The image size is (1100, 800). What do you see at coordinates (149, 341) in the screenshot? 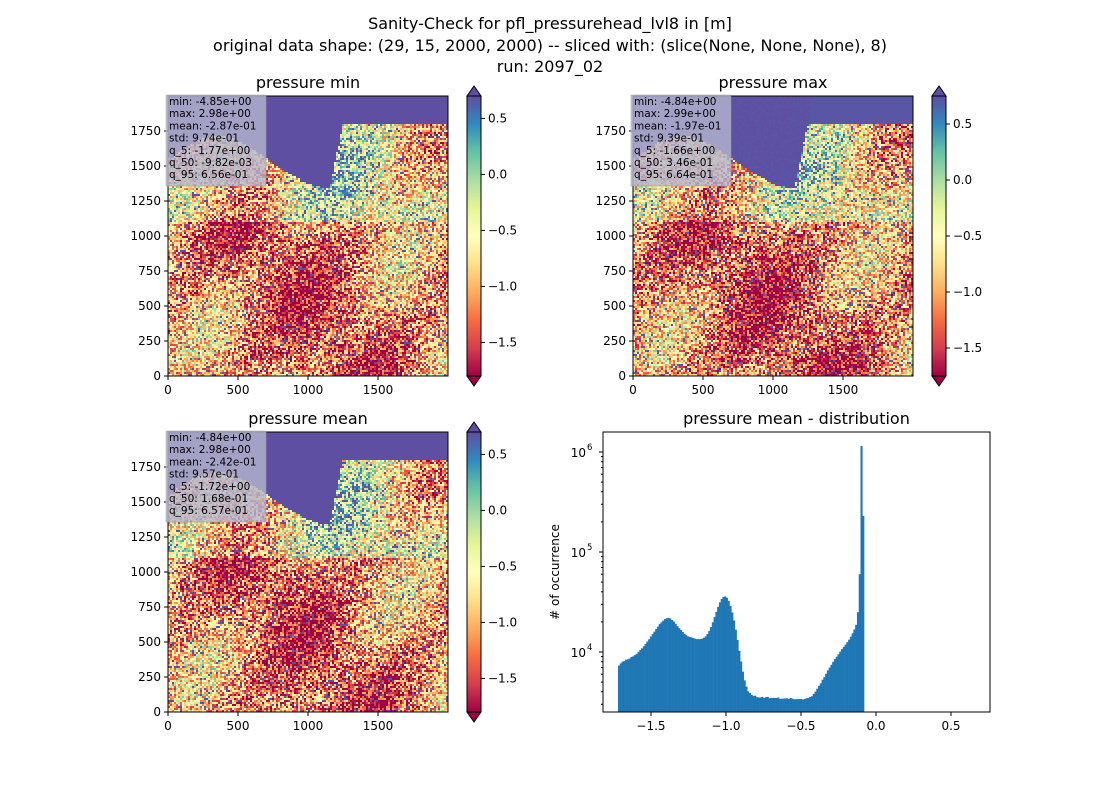
I see `y-tick-label: 250` at bounding box center [149, 341].